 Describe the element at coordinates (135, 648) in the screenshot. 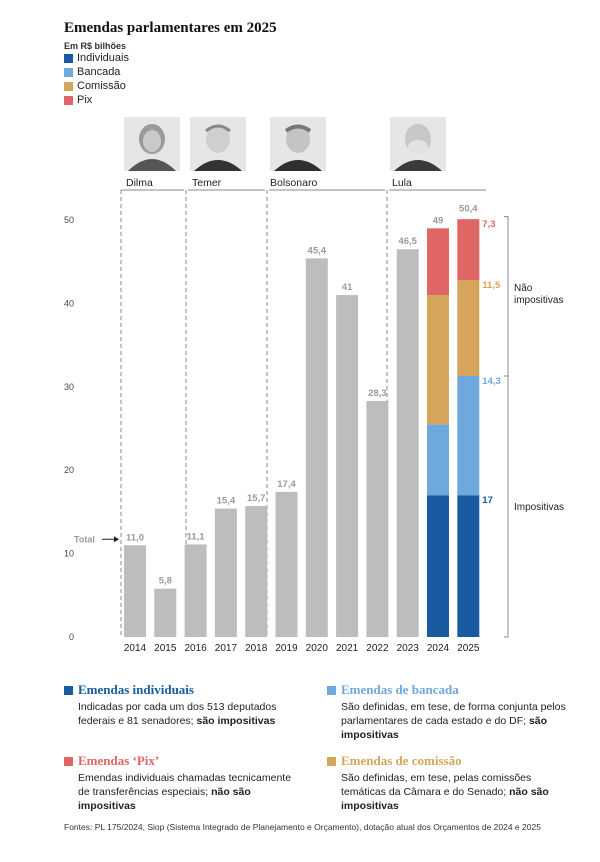

I see `x-tick-label: 2014` at that location.